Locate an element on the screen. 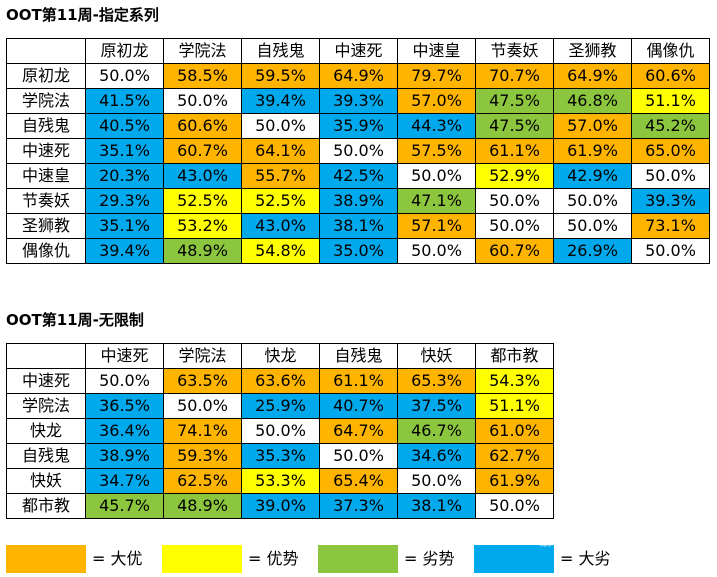 Image resolution: width=717 pixels, height=577 pixels. matchup-cell: 57.1% is located at coordinates (436, 226).